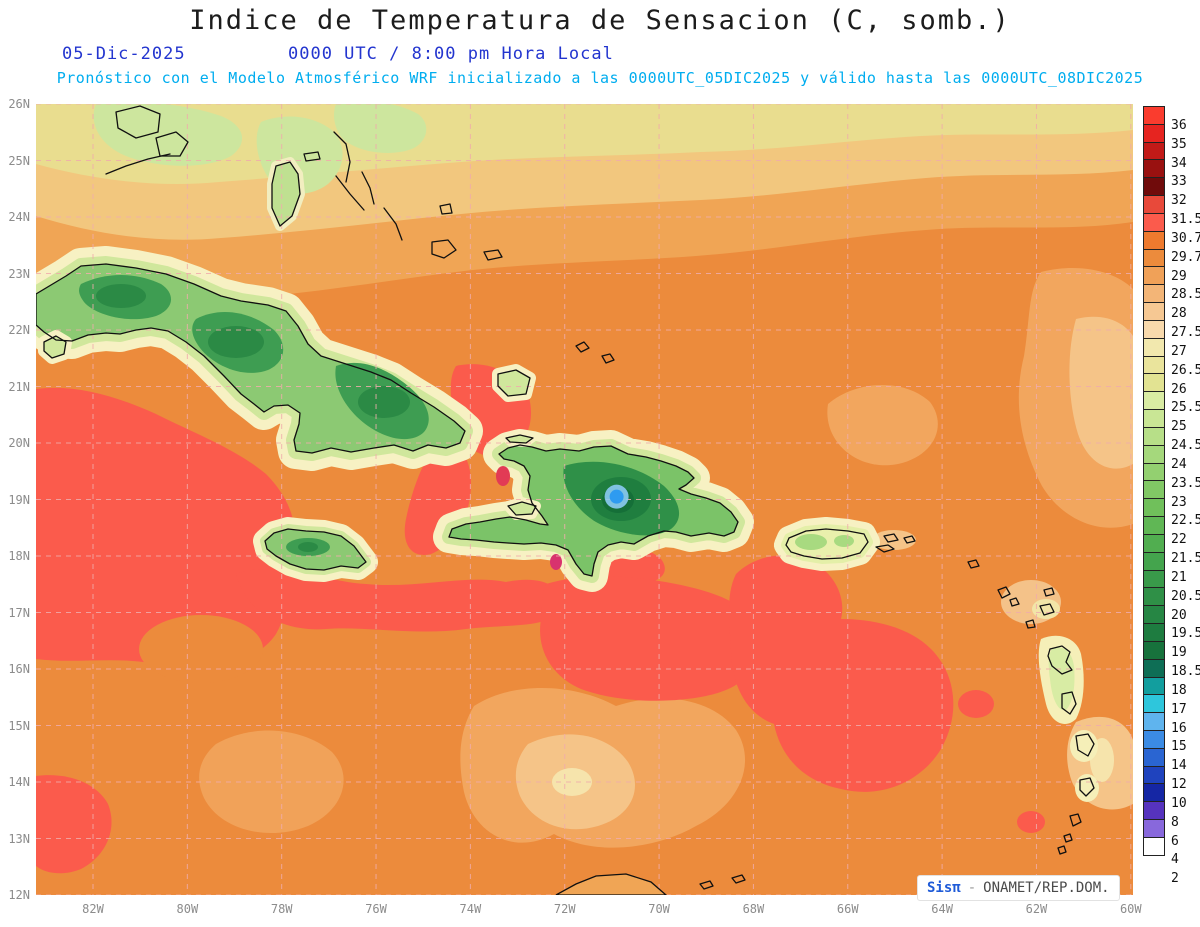 This screenshot has width=1200, height=927. Describe the element at coordinates (19, 386) in the screenshot. I see `lat-label: 21N` at that location.